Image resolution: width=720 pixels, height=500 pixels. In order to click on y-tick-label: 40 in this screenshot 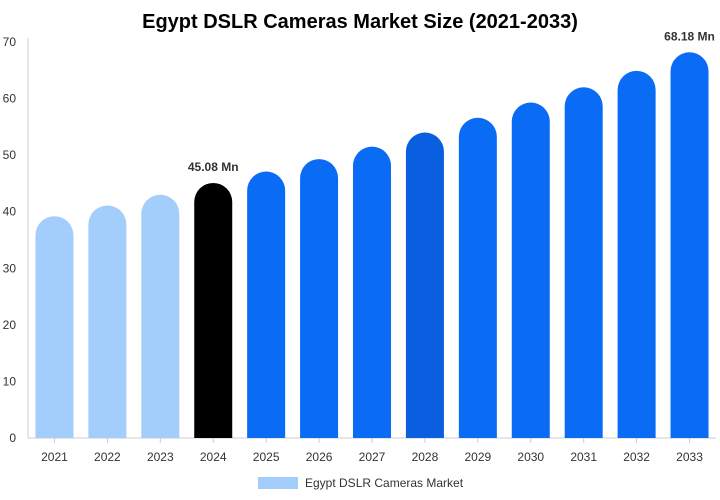, I will do `click(10, 212)`.